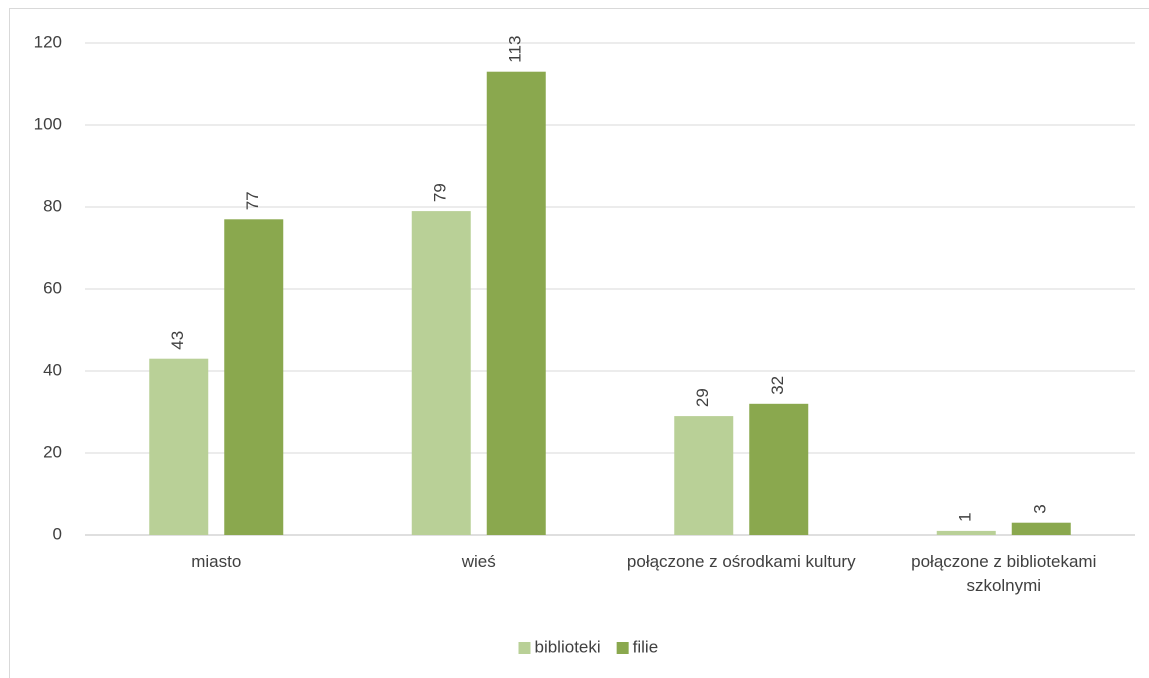 This screenshot has width=1149, height=678. I want to click on data-label: 113, so click(515, 49).